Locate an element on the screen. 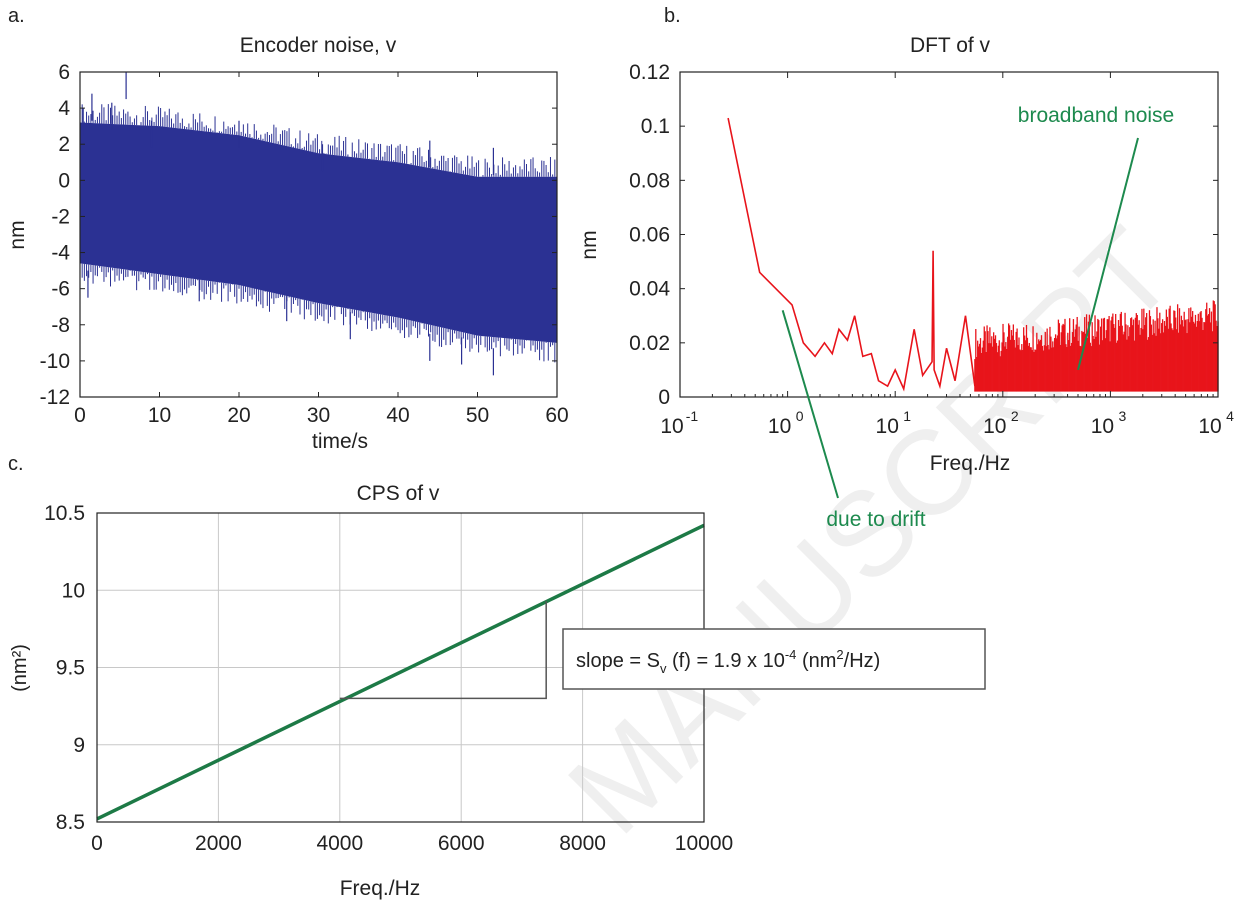 Image resolution: width=1242 pixels, height=909 pixels. panel-b-xtick-exponent: 3 is located at coordinates (1123, 416).